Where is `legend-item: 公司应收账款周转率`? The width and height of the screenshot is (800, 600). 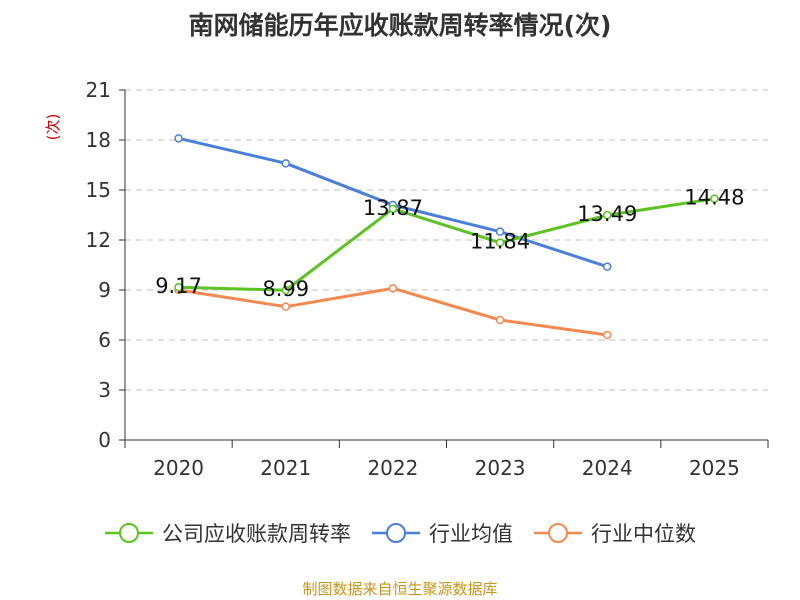
legend-item: 公司应收账款周转率 is located at coordinates (227, 533).